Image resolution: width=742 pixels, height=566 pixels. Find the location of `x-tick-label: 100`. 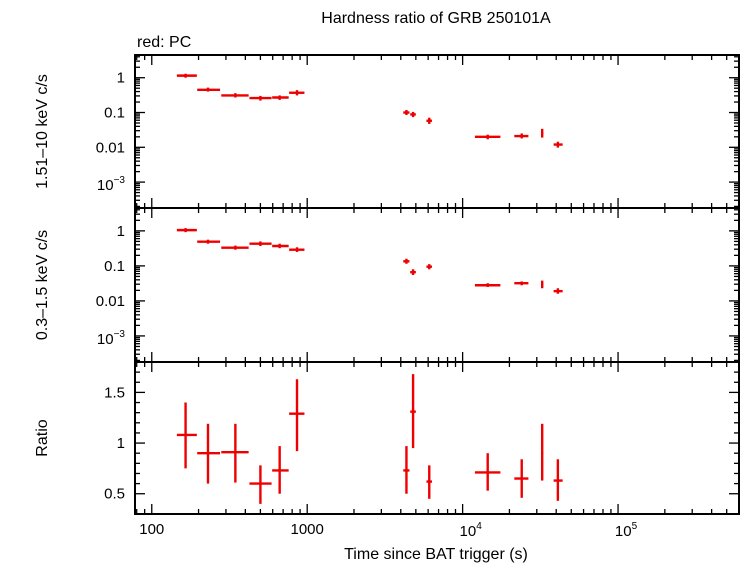

x-tick-label: 100 is located at coordinates (151, 529).